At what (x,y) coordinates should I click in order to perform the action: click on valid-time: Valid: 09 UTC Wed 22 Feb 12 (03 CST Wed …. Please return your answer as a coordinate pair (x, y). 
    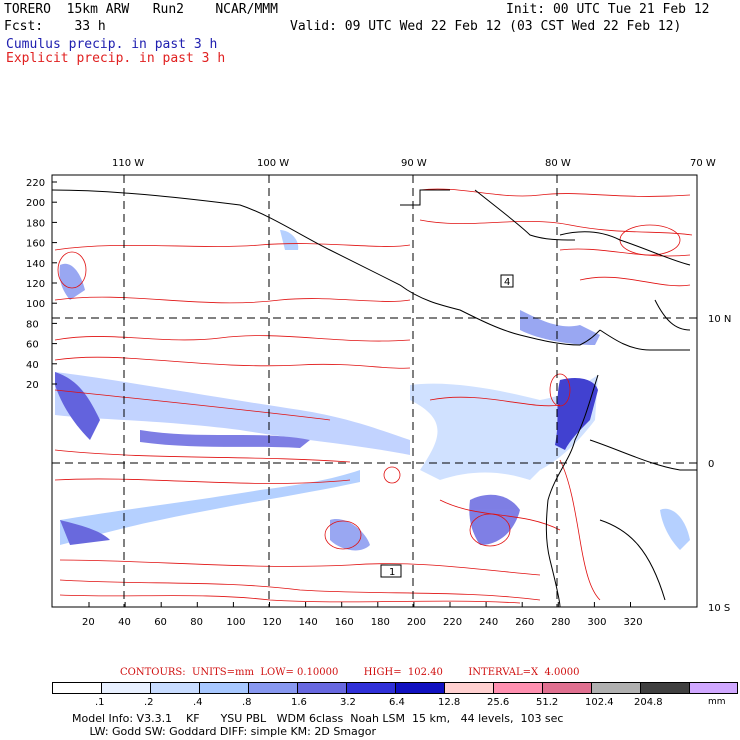
    Looking at the image, I should click on (486, 26).